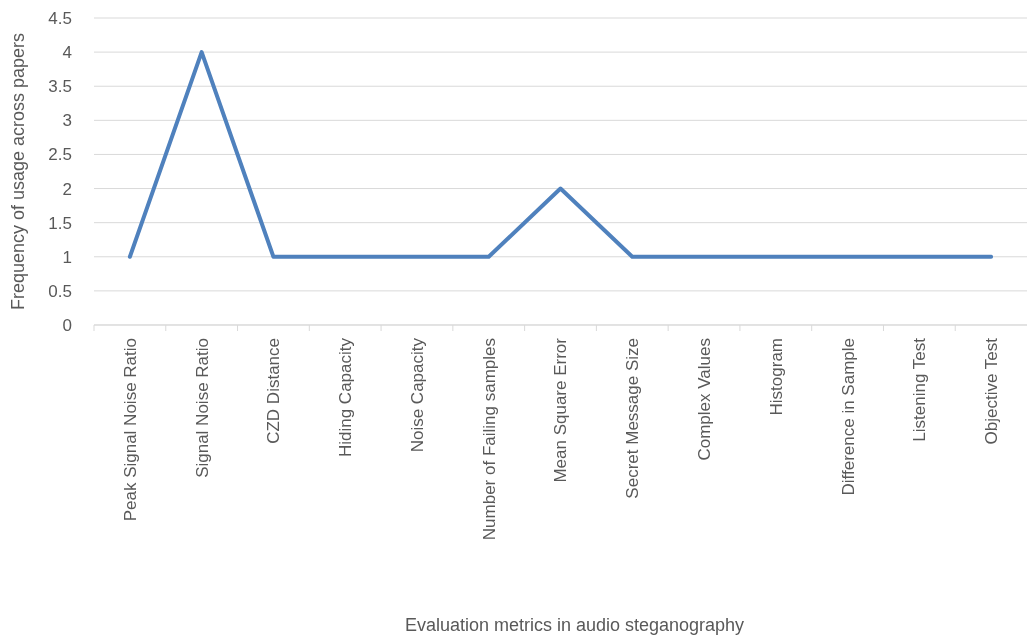 This screenshot has height=637, width=1027. What do you see at coordinates (346, 397) in the screenshot?
I see `x-tick-label: Hiding Capacity` at bounding box center [346, 397].